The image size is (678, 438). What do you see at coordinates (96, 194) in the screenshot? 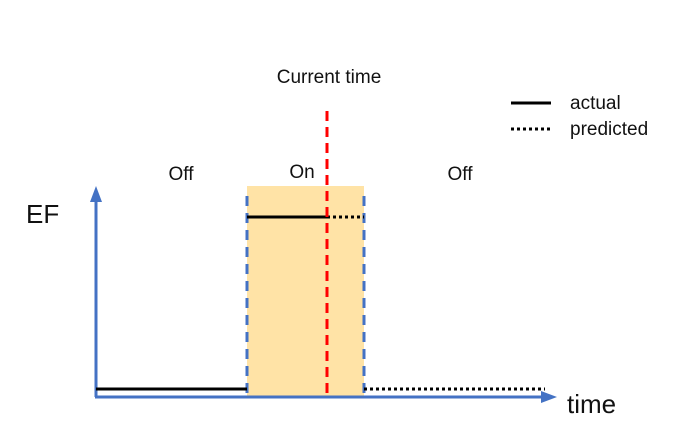
I see `y-axis-arrowhead` at bounding box center [96, 194].